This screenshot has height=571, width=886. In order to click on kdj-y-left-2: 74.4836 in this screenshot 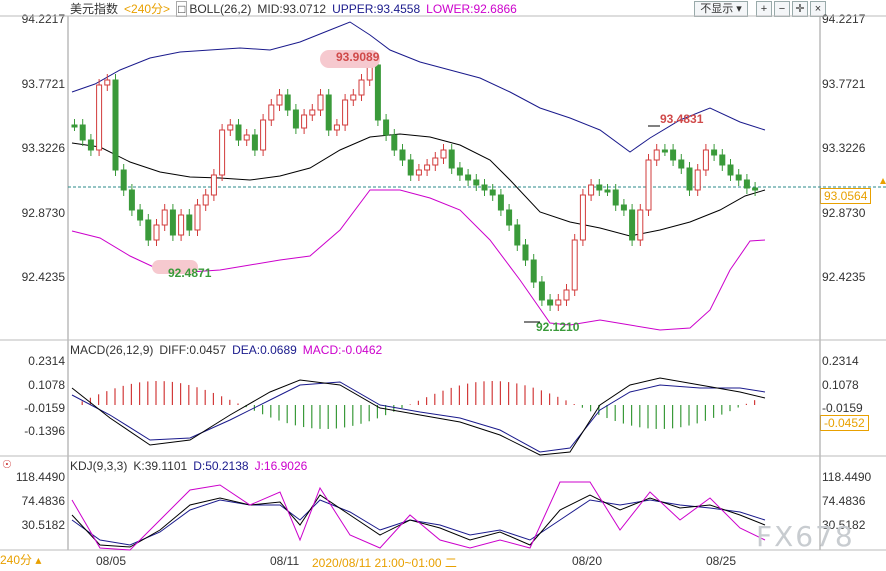, I will do `click(43, 501)`.